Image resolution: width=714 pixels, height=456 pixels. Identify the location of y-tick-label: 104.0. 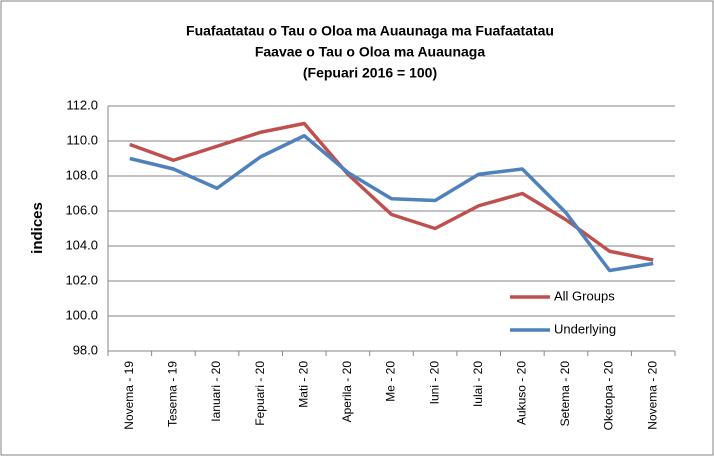
(81, 244).